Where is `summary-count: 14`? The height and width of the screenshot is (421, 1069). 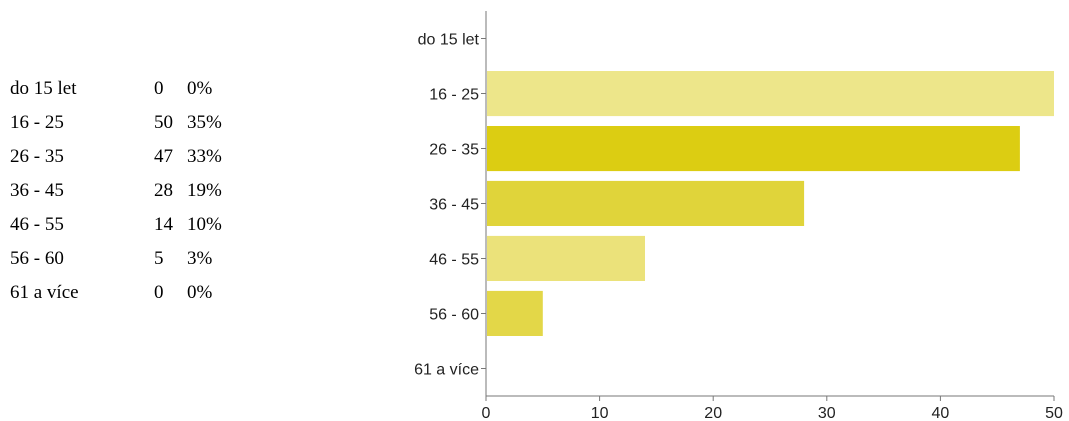 summary-count: 14 is located at coordinates (163, 224).